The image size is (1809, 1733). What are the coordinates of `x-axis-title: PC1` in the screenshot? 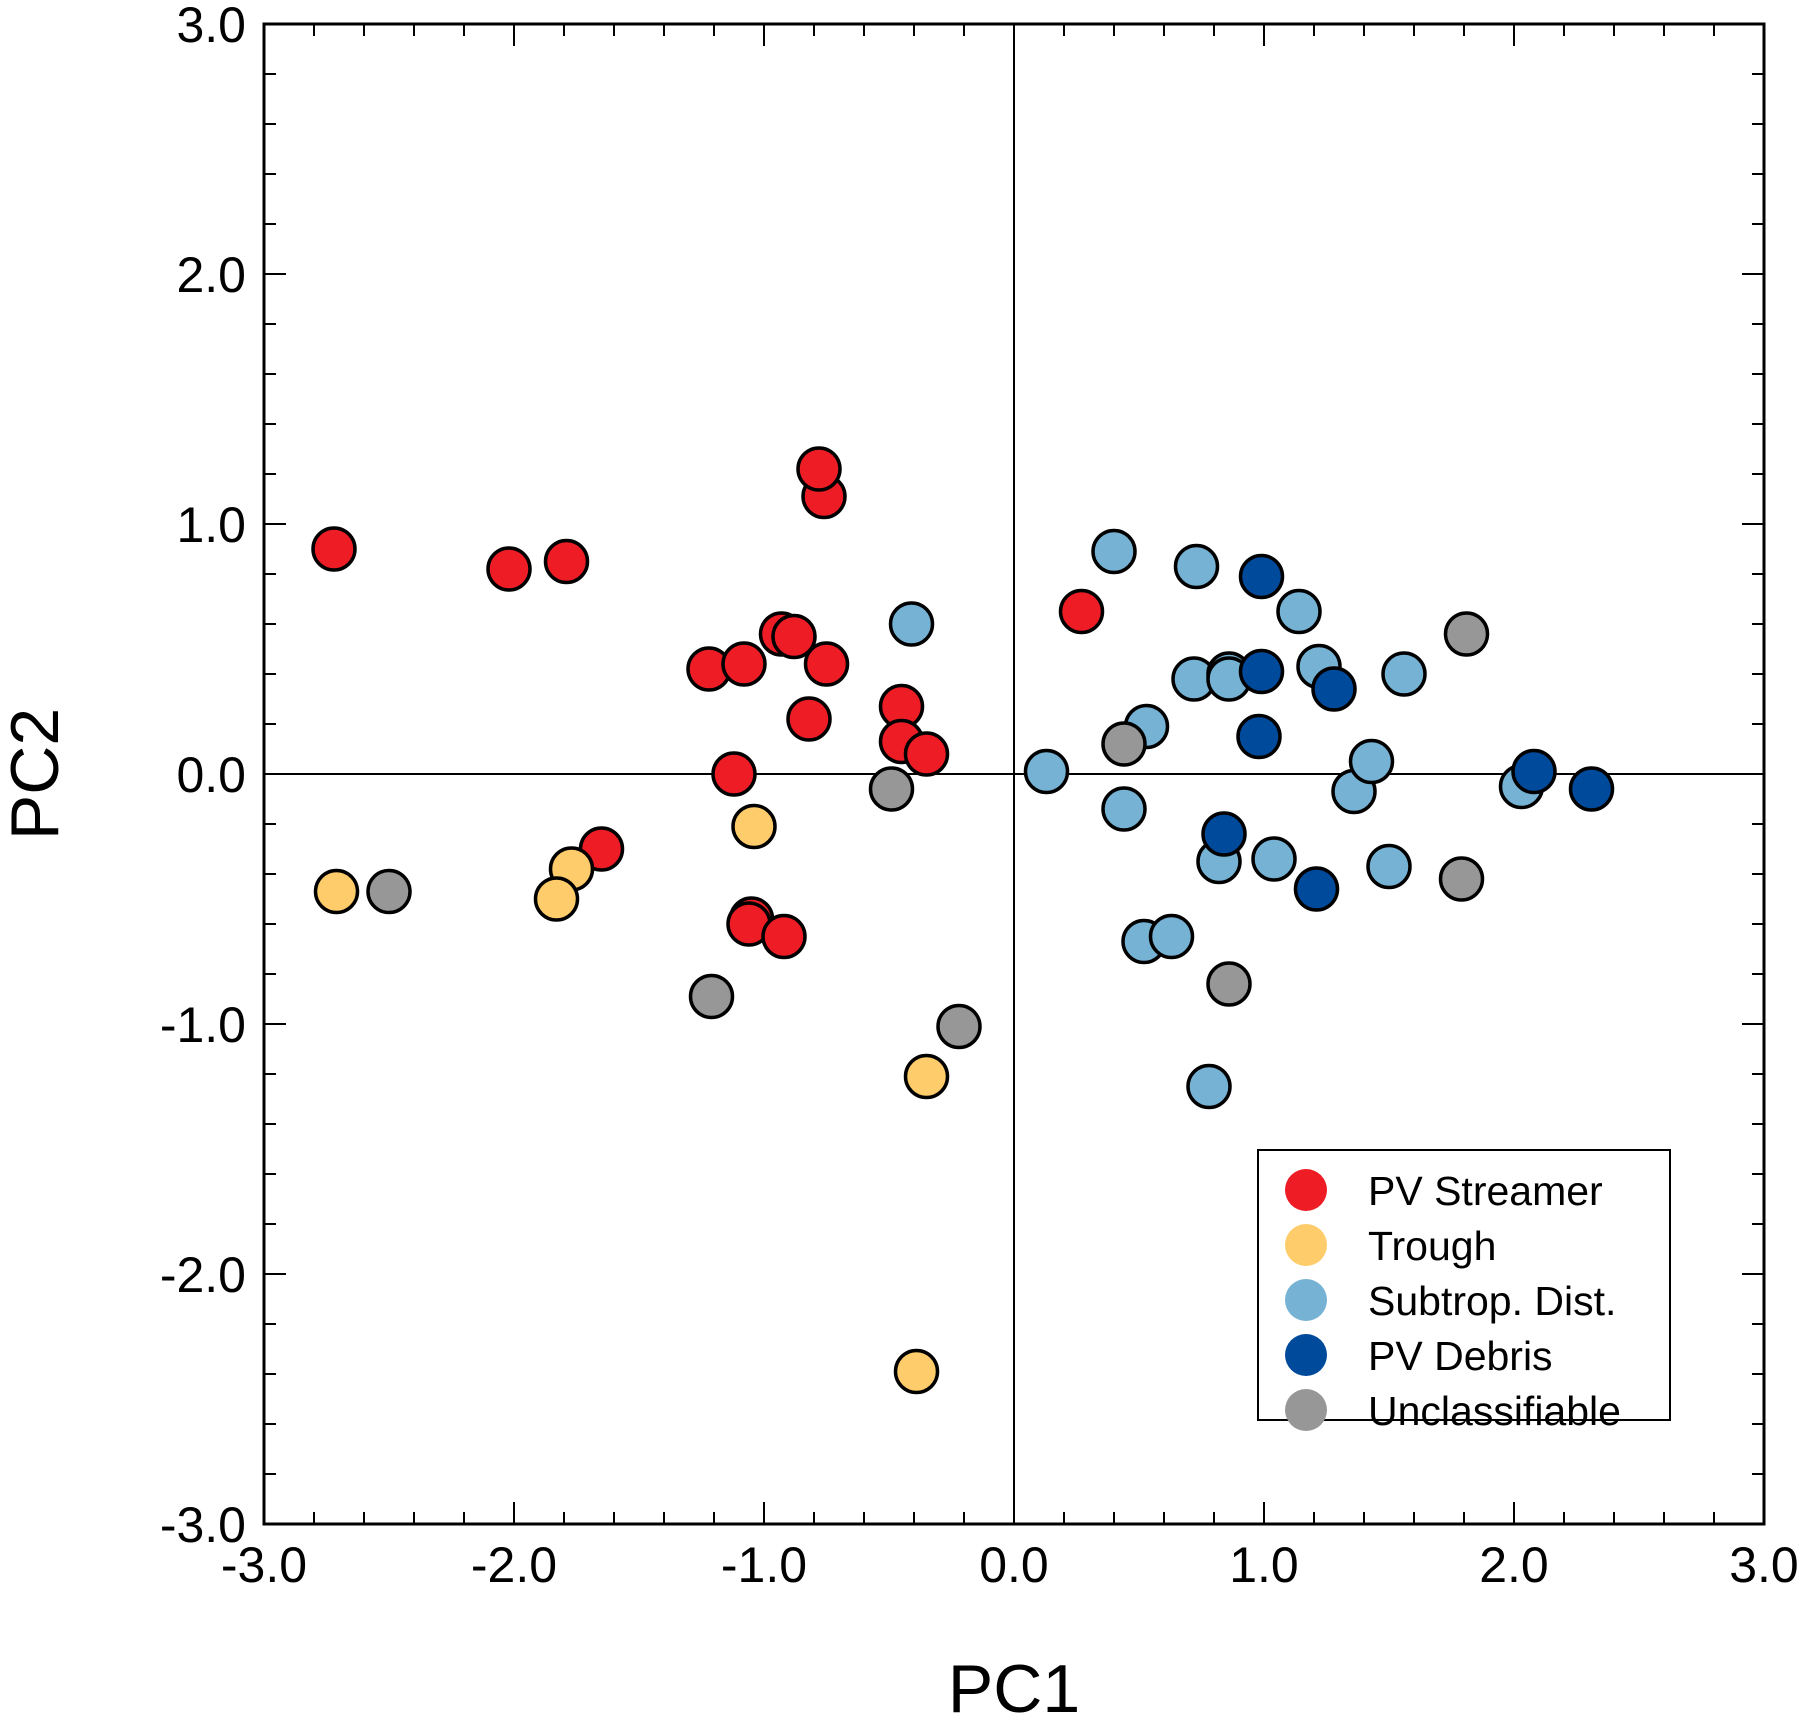 It's located at (1014, 1689).